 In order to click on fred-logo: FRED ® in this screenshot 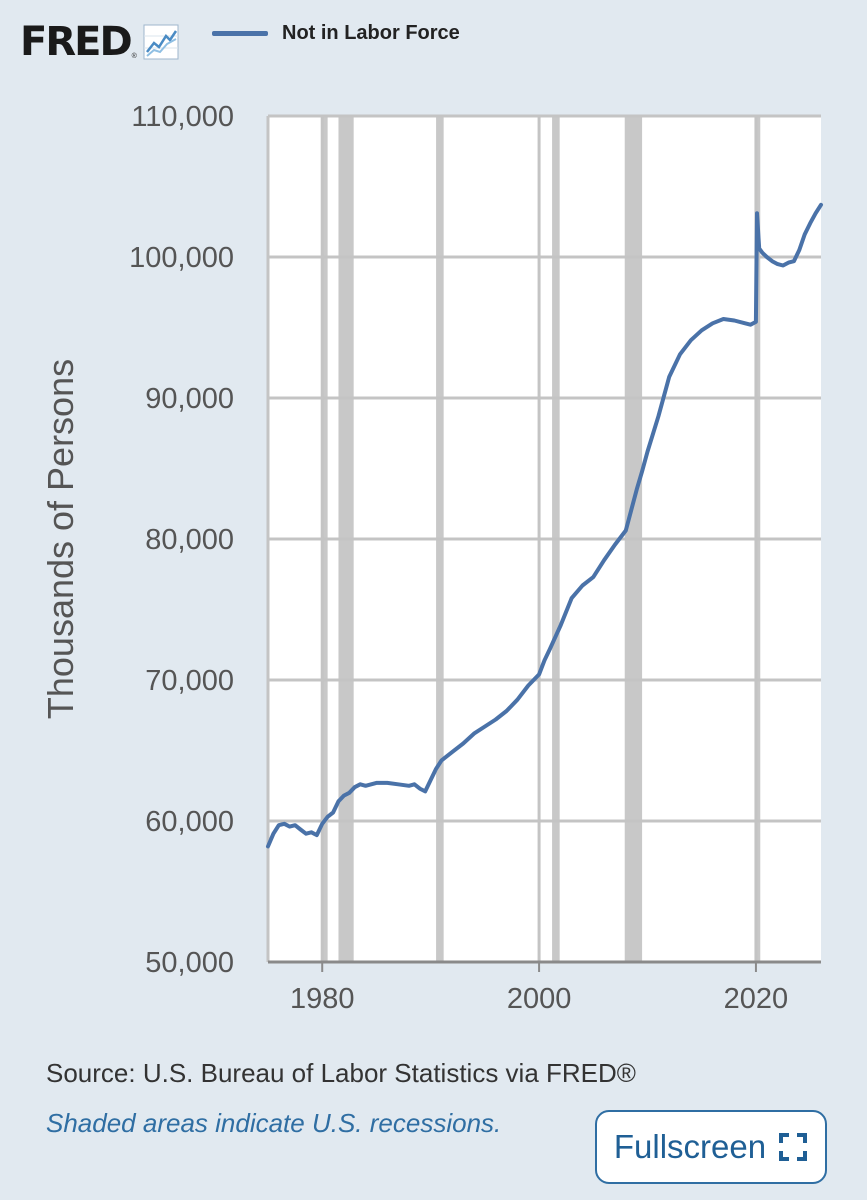, I will do `click(99, 42)`.